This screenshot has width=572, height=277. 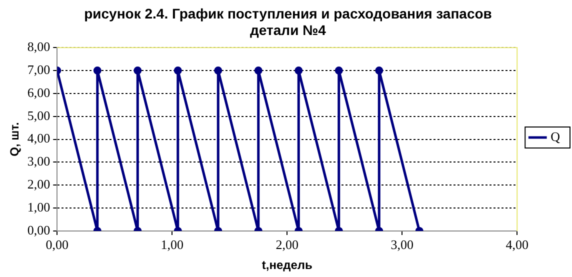 I want to click on x-tick-label: 4,00, so click(x=517, y=244).